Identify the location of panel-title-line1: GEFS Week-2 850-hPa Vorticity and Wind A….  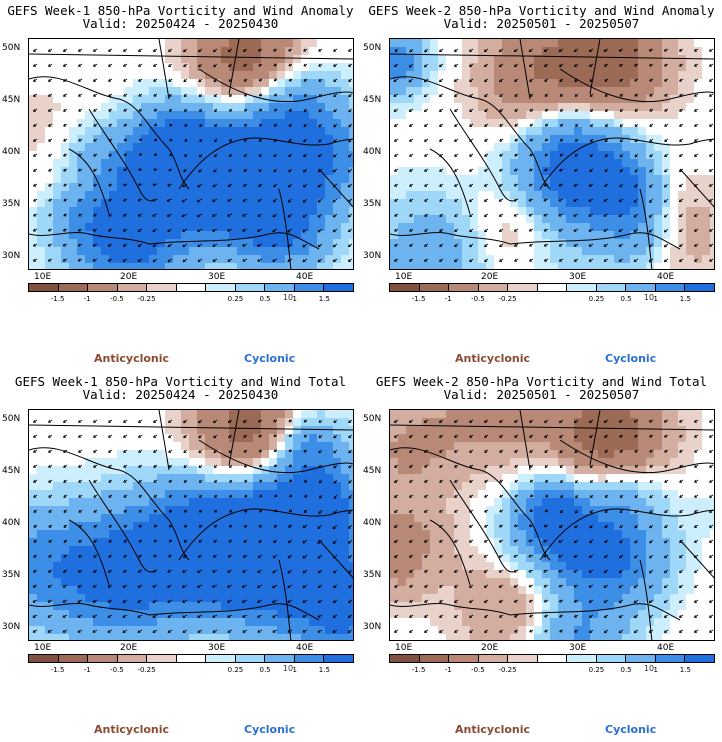
(541, 10).